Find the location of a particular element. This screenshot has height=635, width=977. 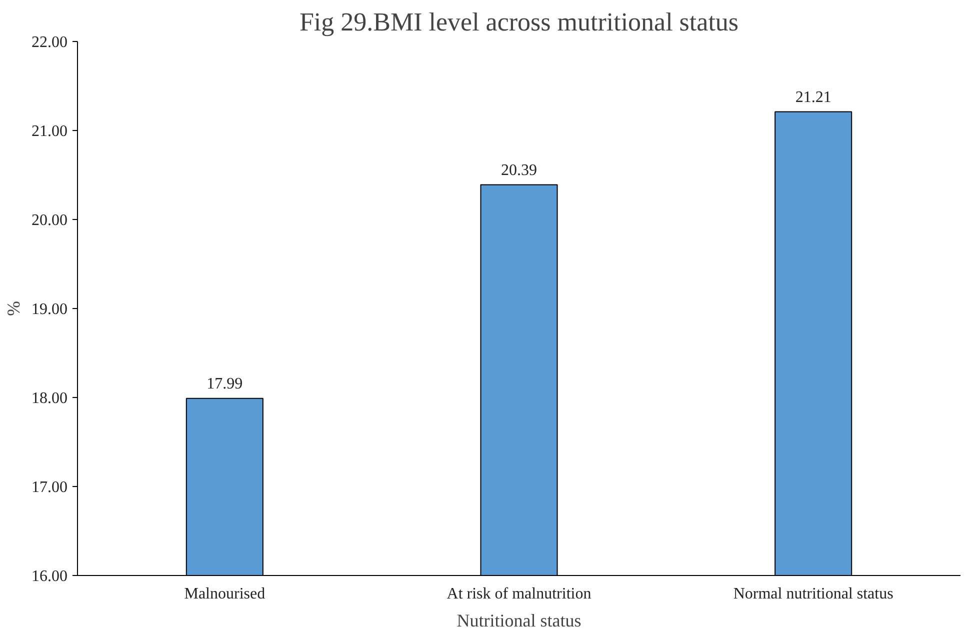

y-tick-label: 18.00 is located at coordinates (50, 398).